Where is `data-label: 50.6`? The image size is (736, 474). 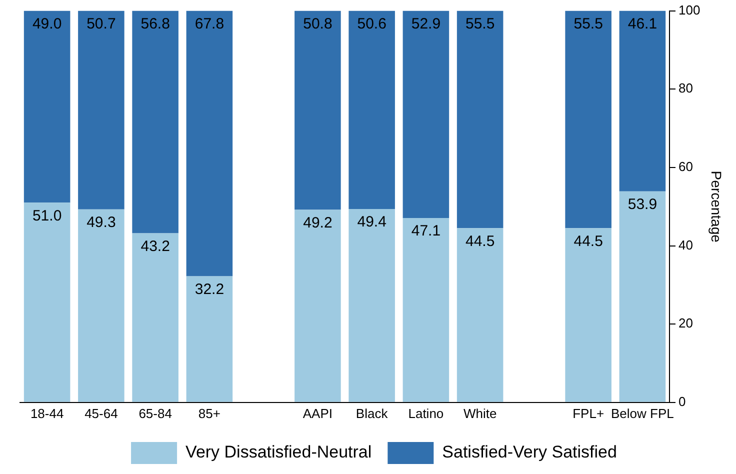
data-label: 50.6 is located at coordinates (371, 23).